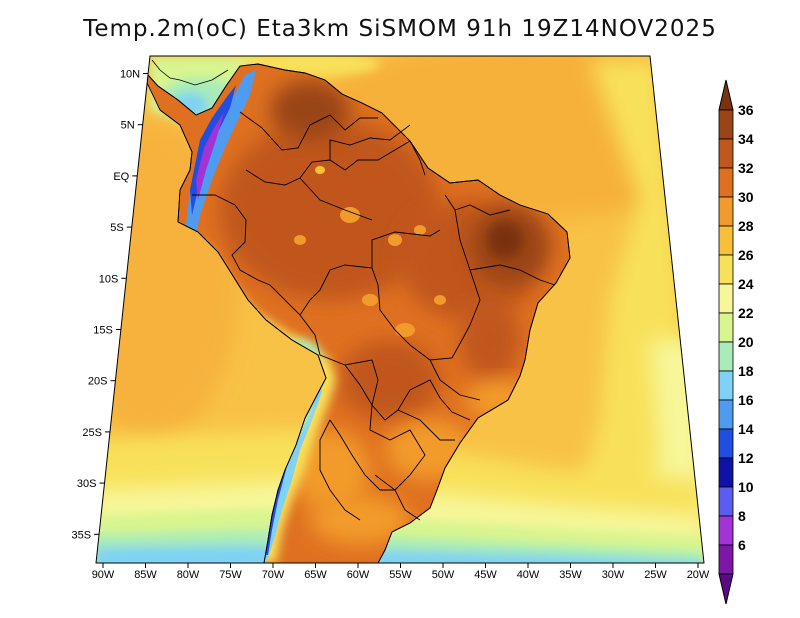 The image size is (800, 618). I want to click on lat-tick-label: 20S, so click(98, 382).